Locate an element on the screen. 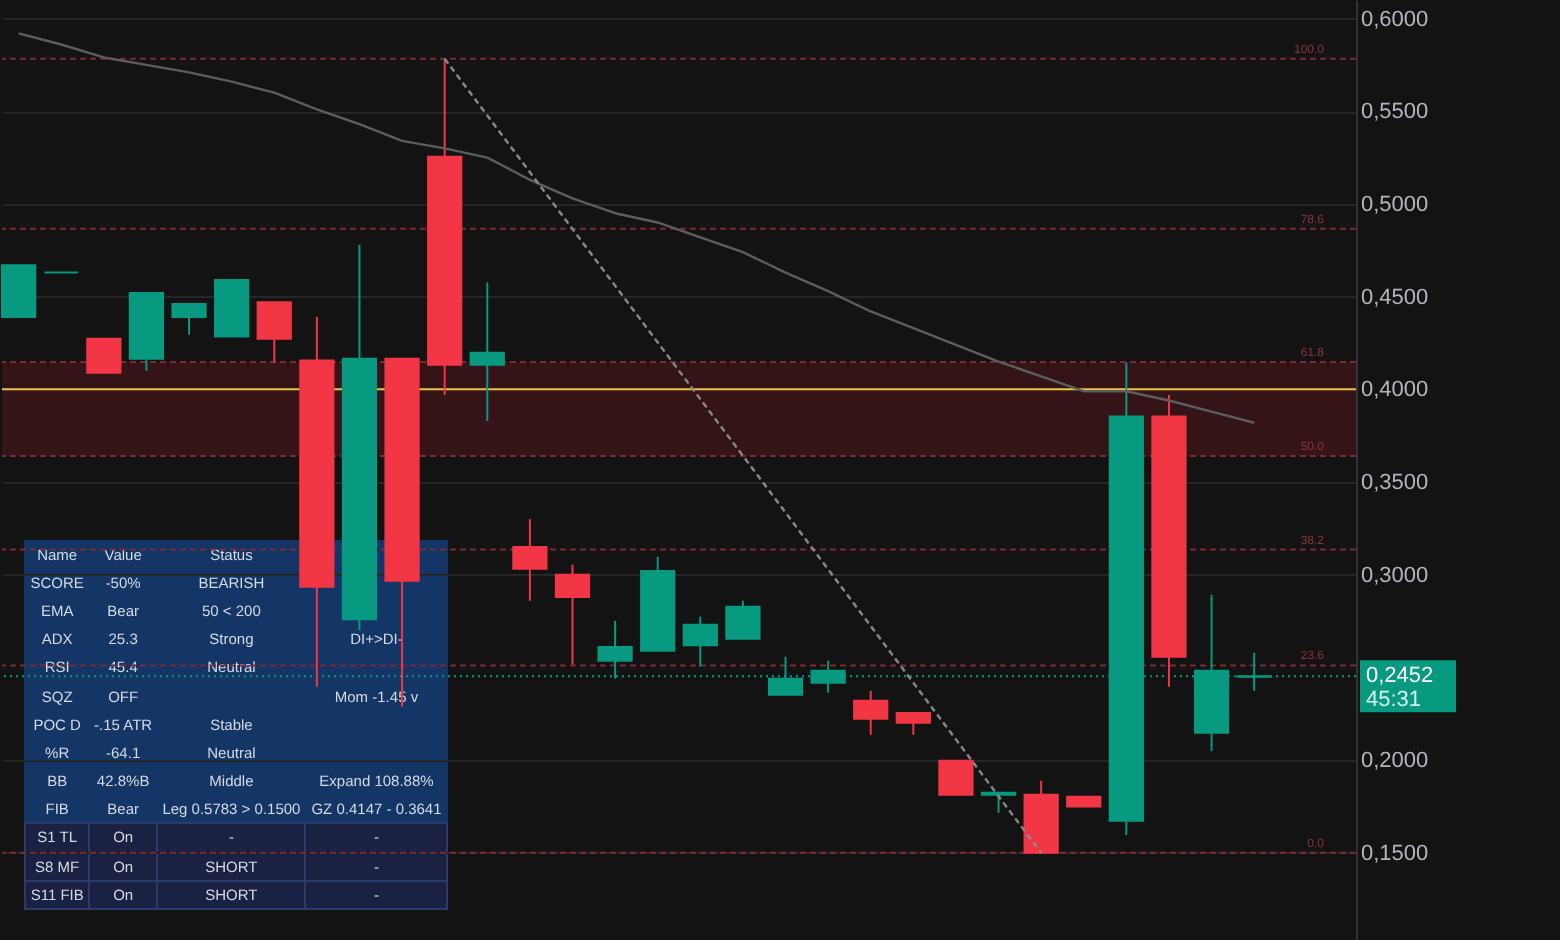 The height and width of the screenshot is (940, 1560). y-tick-label: 0,4500 is located at coordinates (1395, 297).